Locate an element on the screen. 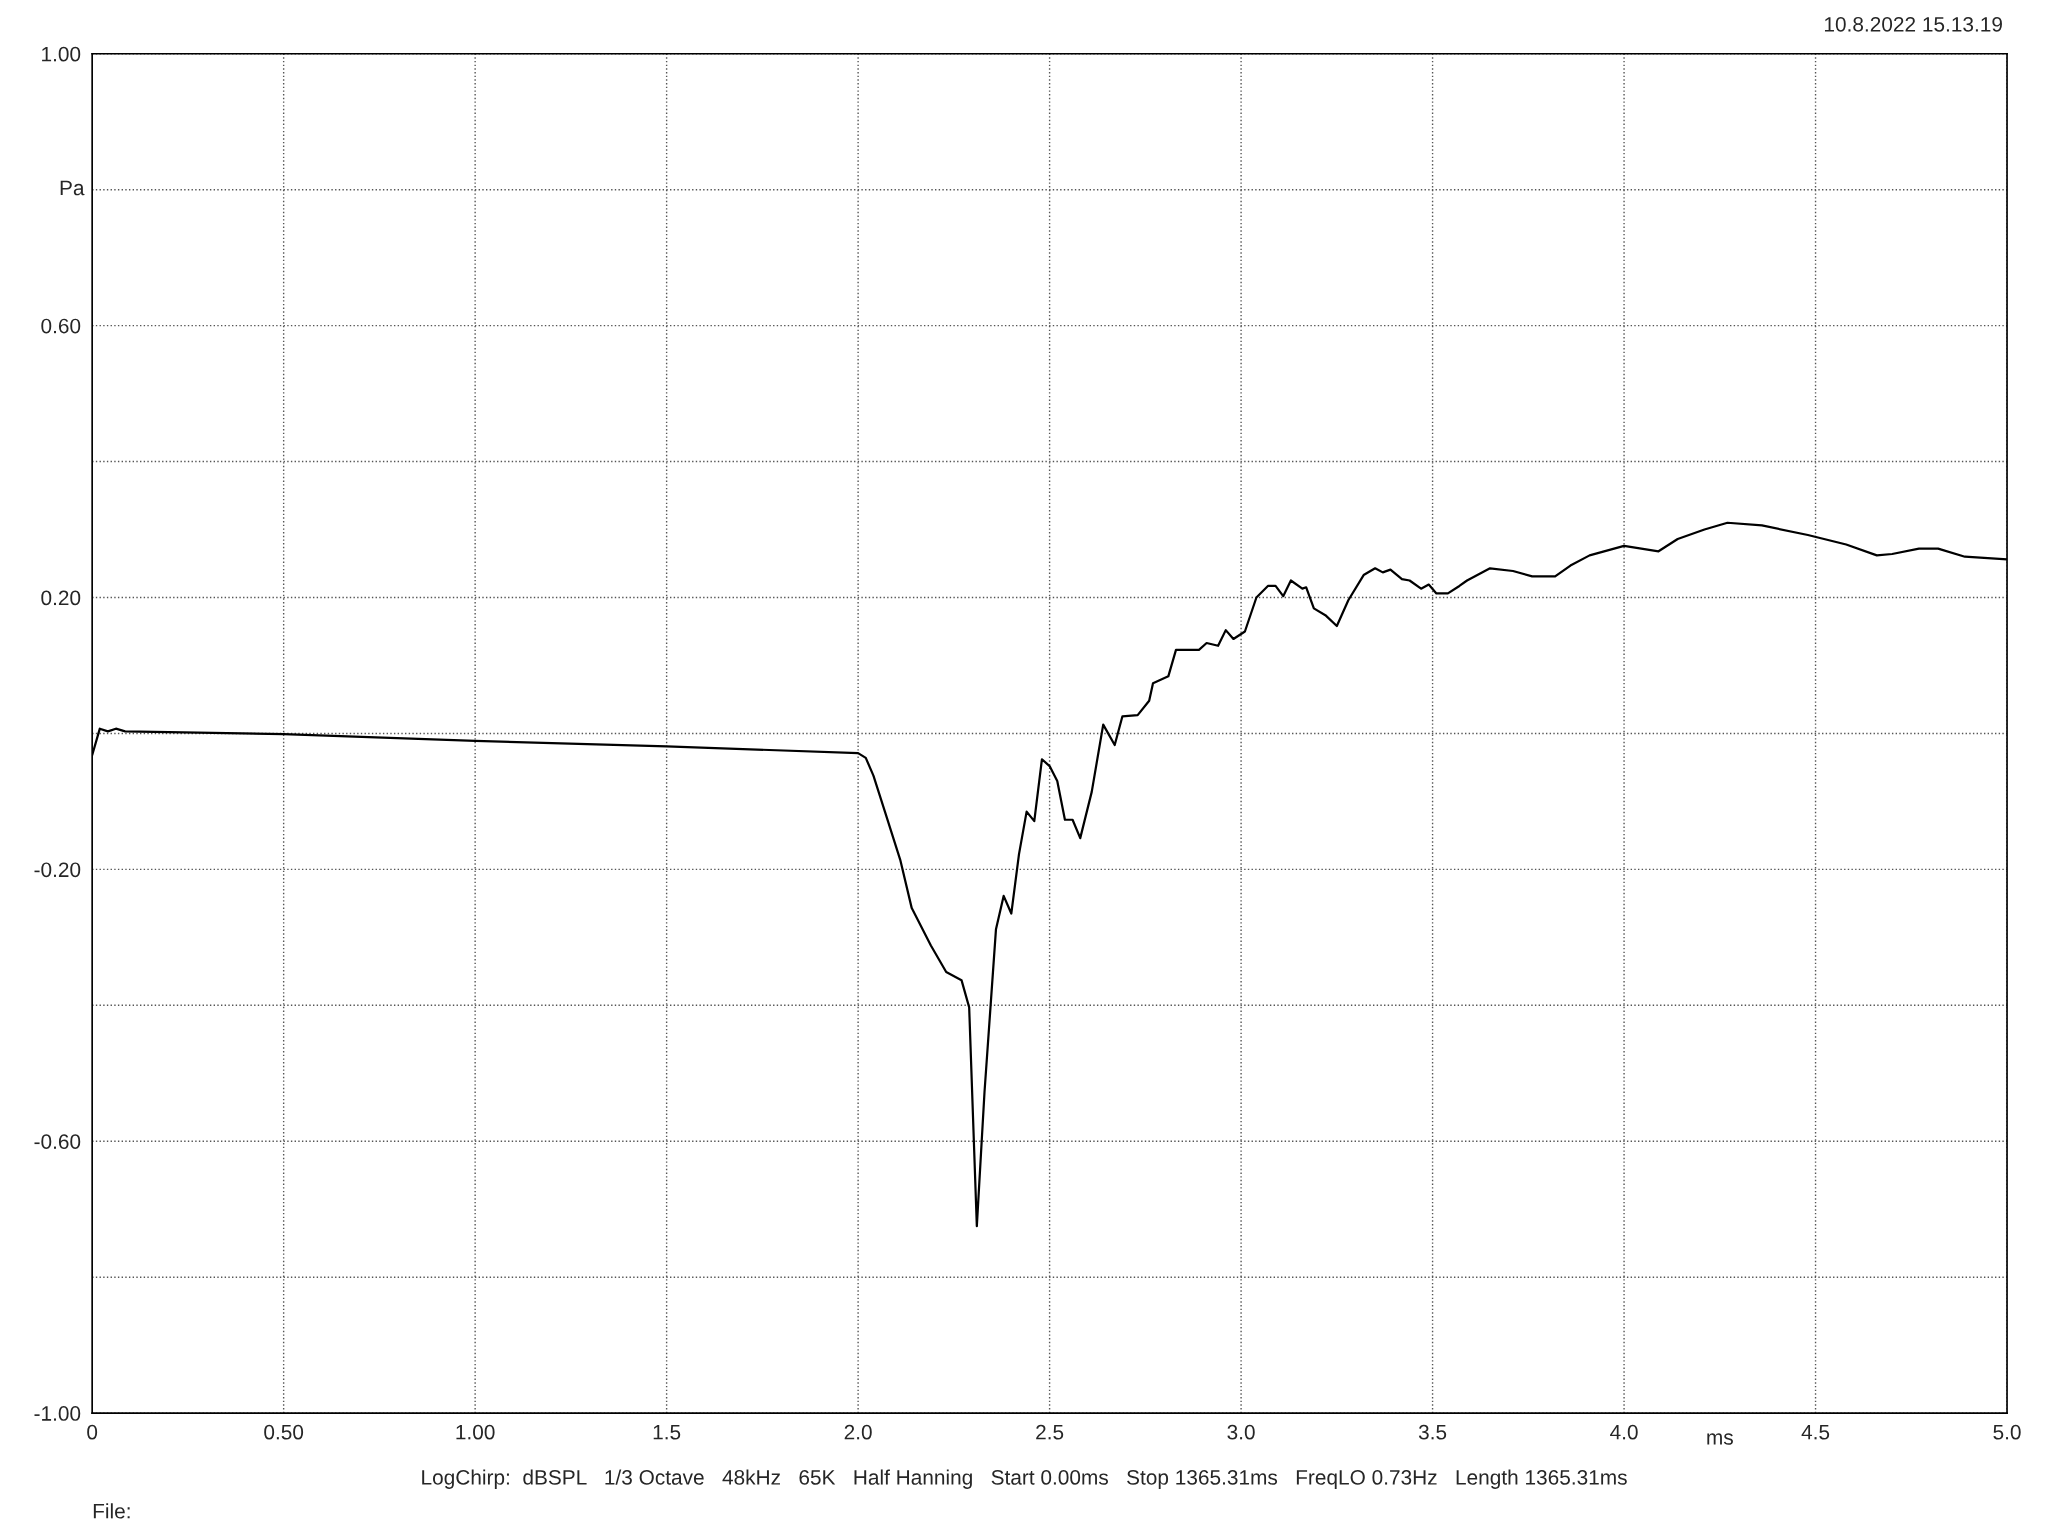 The width and height of the screenshot is (2048, 1536). text: File: is located at coordinates (111, 1511).